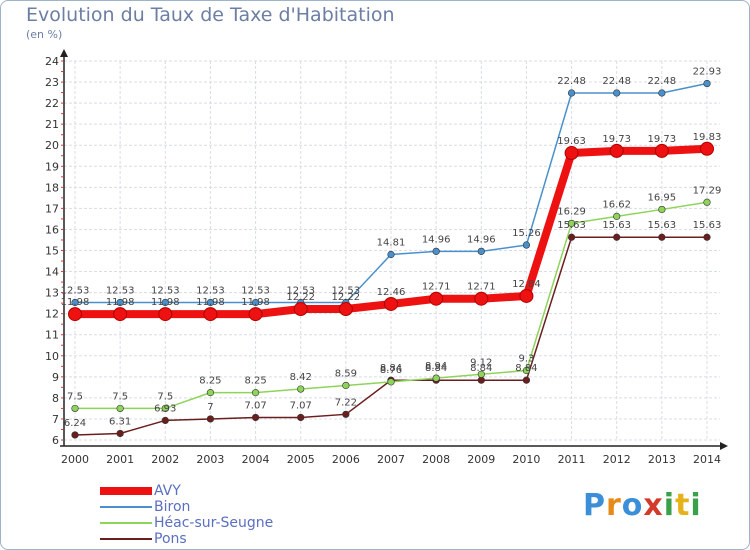  What do you see at coordinates (170, 539) in the screenshot?
I see `legend-label: Pons` at bounding box center [170, 539].